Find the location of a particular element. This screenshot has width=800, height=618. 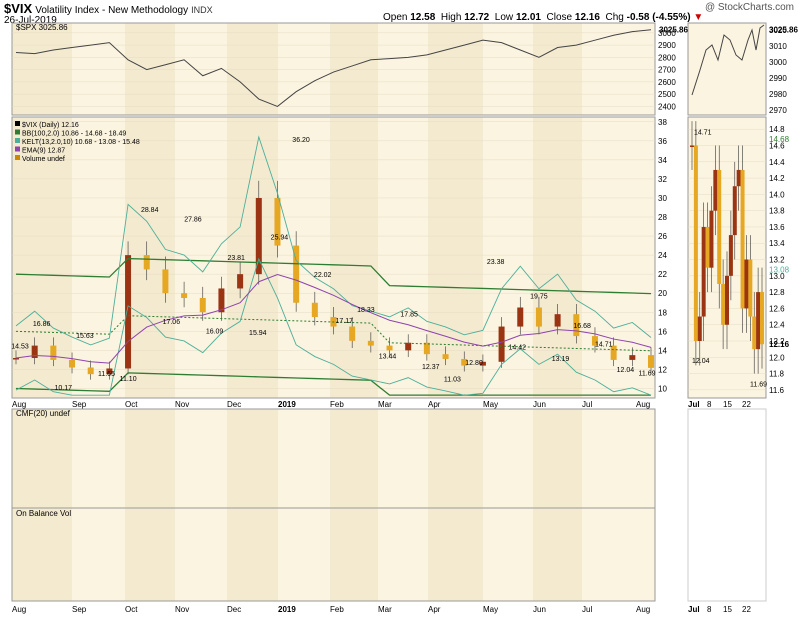

high-label: High is located at coordinates (451, 17).